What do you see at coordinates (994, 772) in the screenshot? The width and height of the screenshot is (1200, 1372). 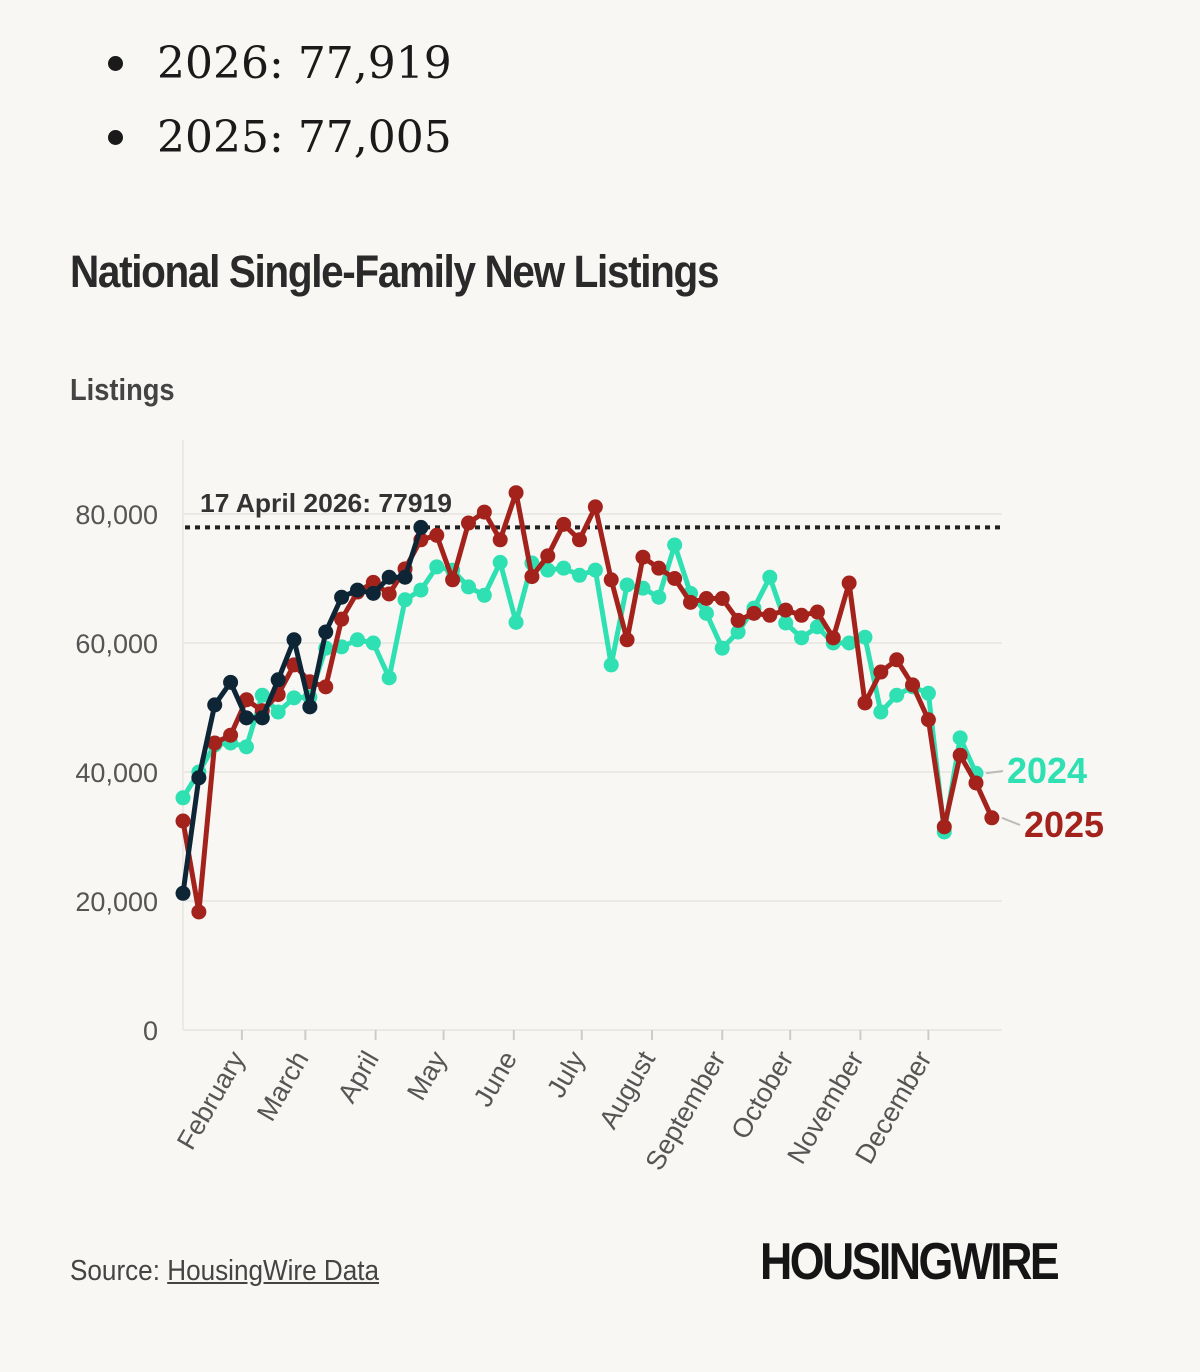 I see `series-label-connector` at bounding box center [994, 772].